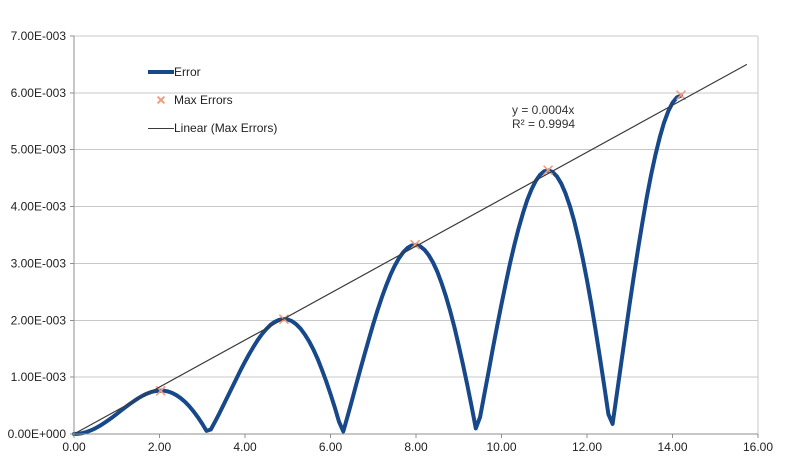 This screenshot has height=462, width=800. Describe the element at coordinates (39, 377) in the screenshot. I see `y-axis-label: 1.00E-003` at that location.